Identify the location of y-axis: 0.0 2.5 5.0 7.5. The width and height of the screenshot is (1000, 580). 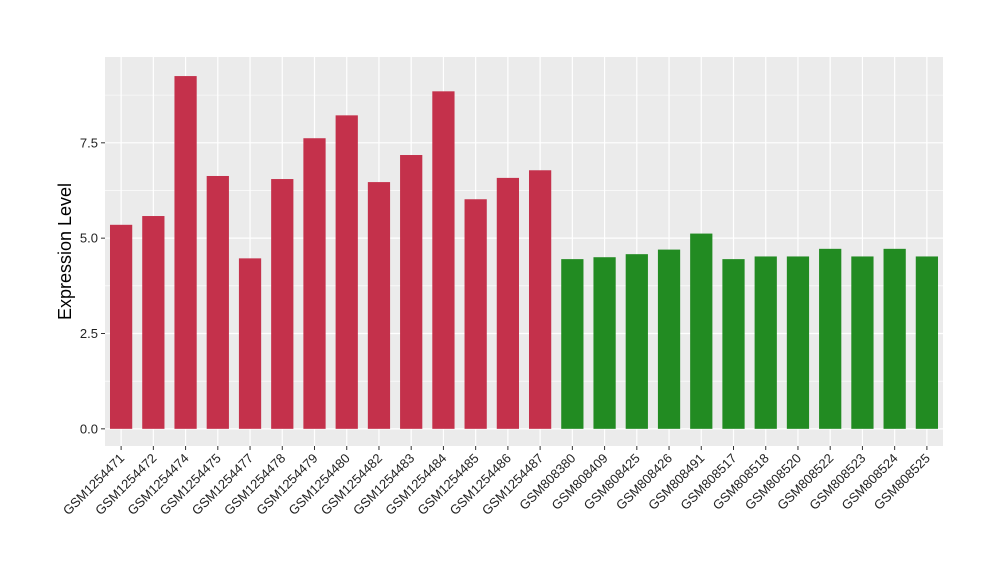
(92, 285).